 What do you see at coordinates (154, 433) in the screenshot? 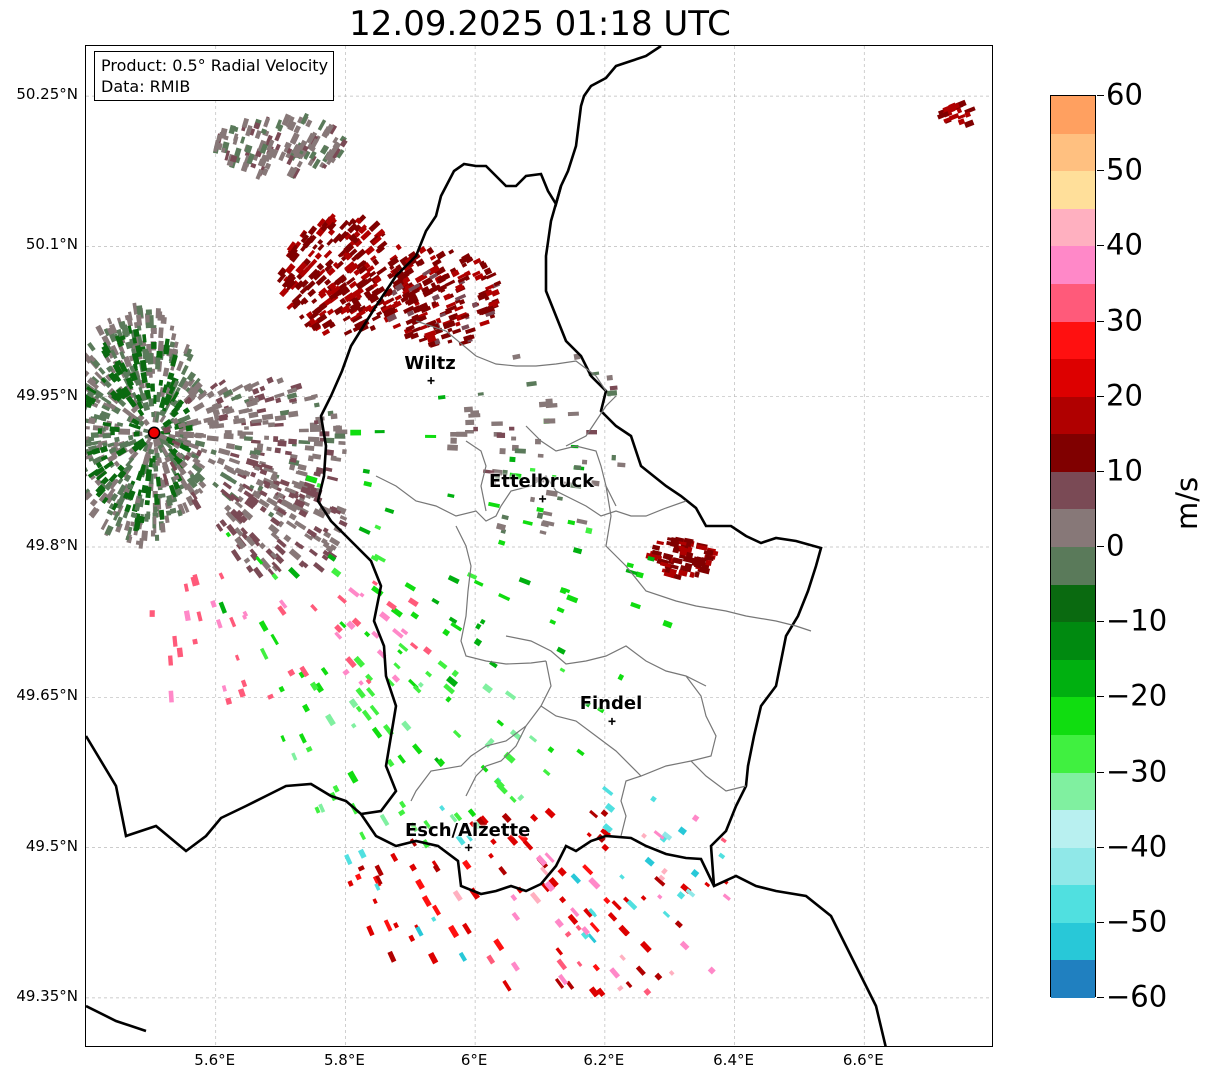
I see `radar-site-marker` at bounding box center [154, 433].